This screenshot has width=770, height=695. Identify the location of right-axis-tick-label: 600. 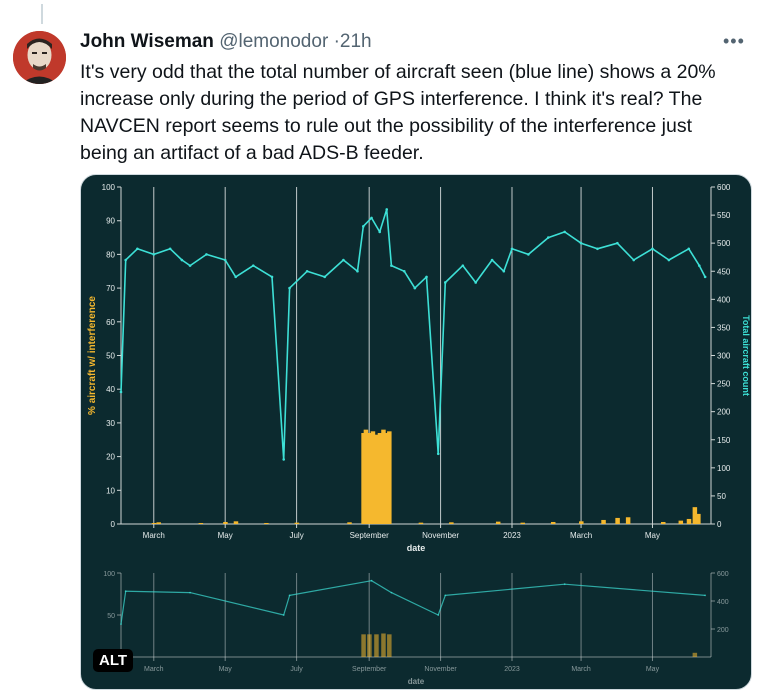
(724, 187).